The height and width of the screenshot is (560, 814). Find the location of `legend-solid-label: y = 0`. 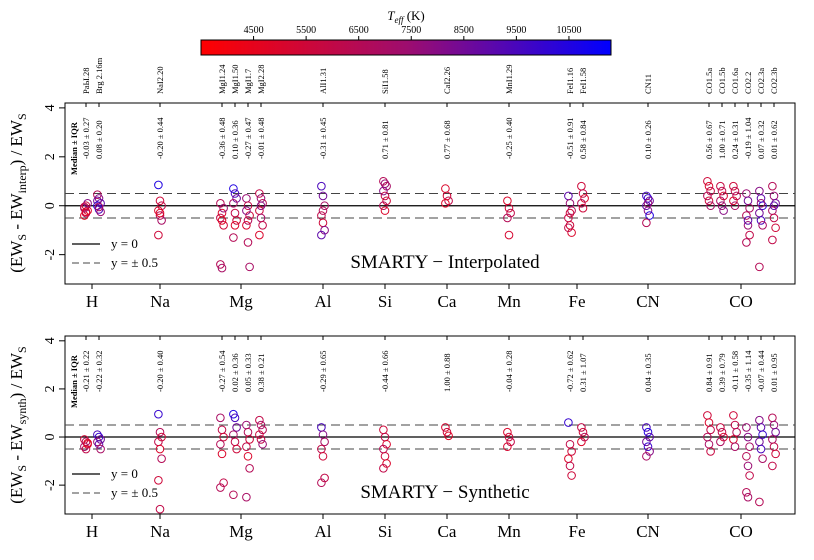

legend-solid-label: y = 0 is located at coordinates (124, 243).